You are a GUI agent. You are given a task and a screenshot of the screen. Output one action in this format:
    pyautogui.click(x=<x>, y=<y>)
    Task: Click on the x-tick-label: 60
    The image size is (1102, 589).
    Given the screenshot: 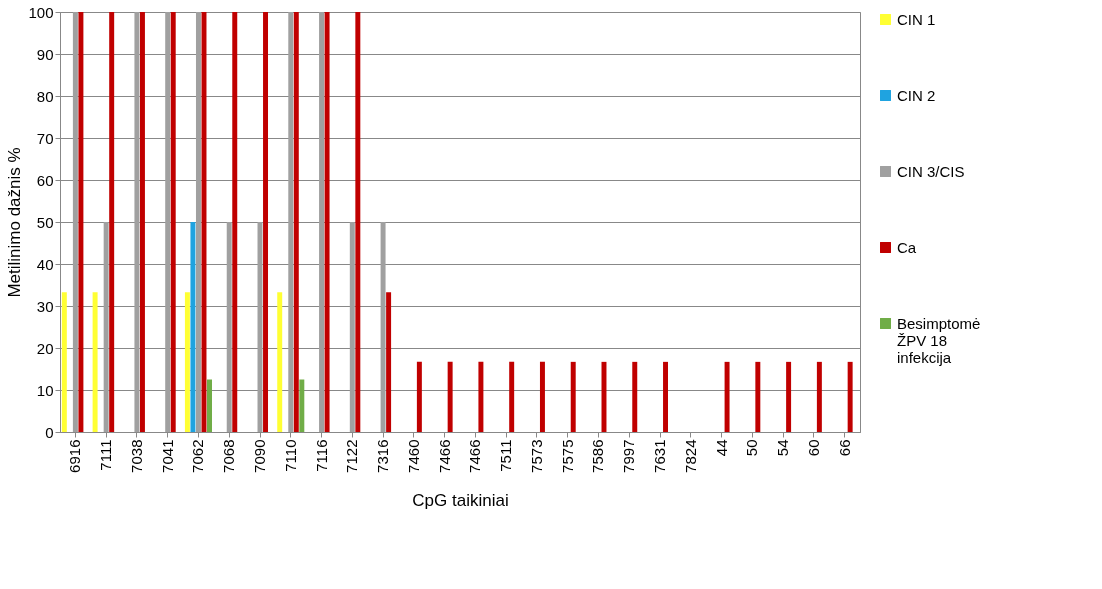 What is the action you would take?
    pyautogui.click(x=813, y=448)
    